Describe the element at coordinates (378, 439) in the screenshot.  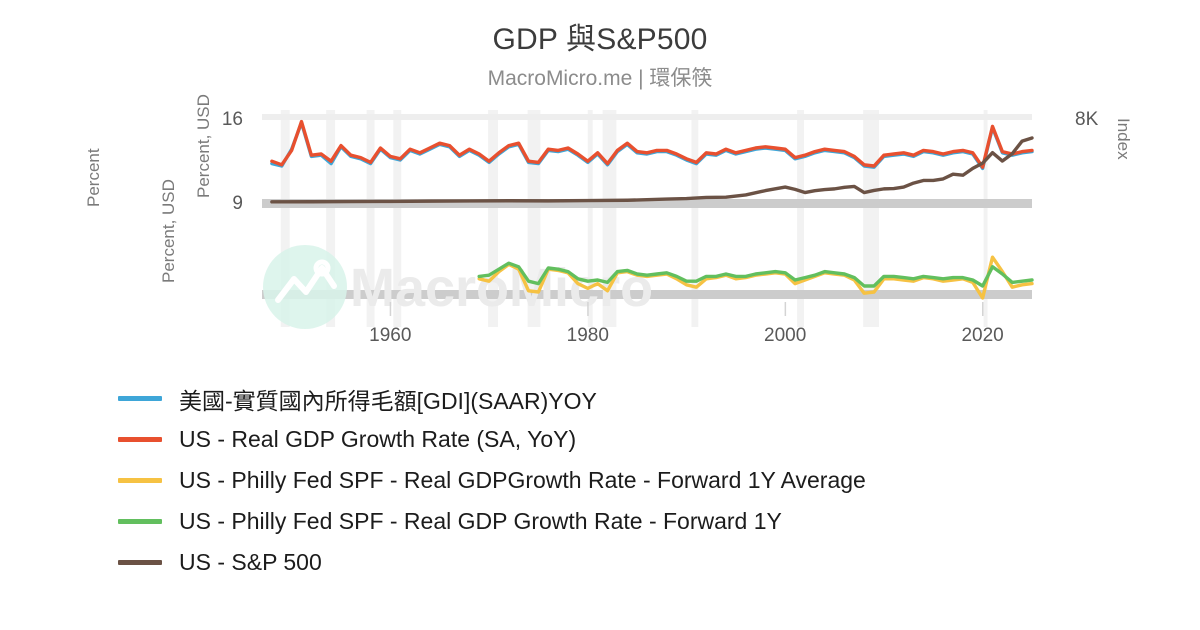
I see `legend-item-label: US - Real GDP Growth Rate (SA, YoY)` at that location.